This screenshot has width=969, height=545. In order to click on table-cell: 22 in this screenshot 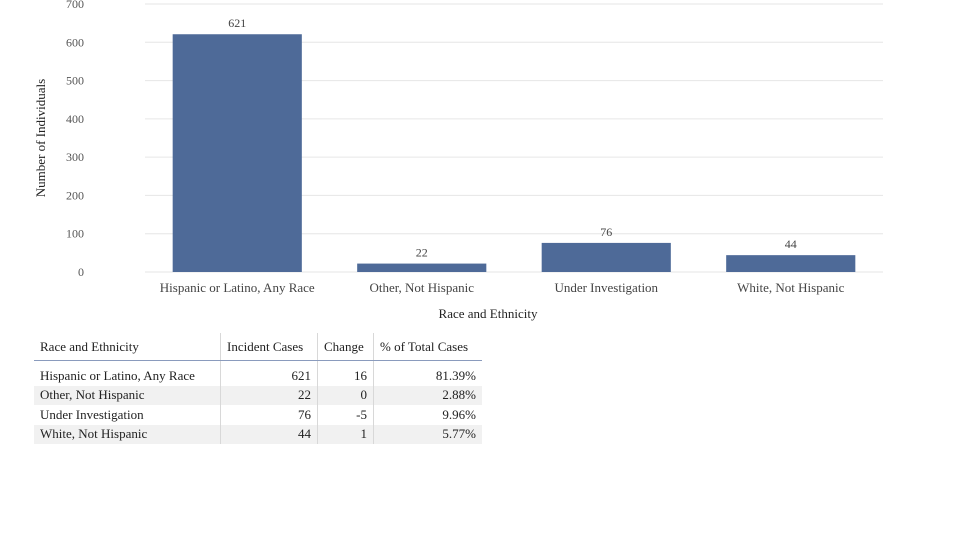, I will do `click(269, 395)`.